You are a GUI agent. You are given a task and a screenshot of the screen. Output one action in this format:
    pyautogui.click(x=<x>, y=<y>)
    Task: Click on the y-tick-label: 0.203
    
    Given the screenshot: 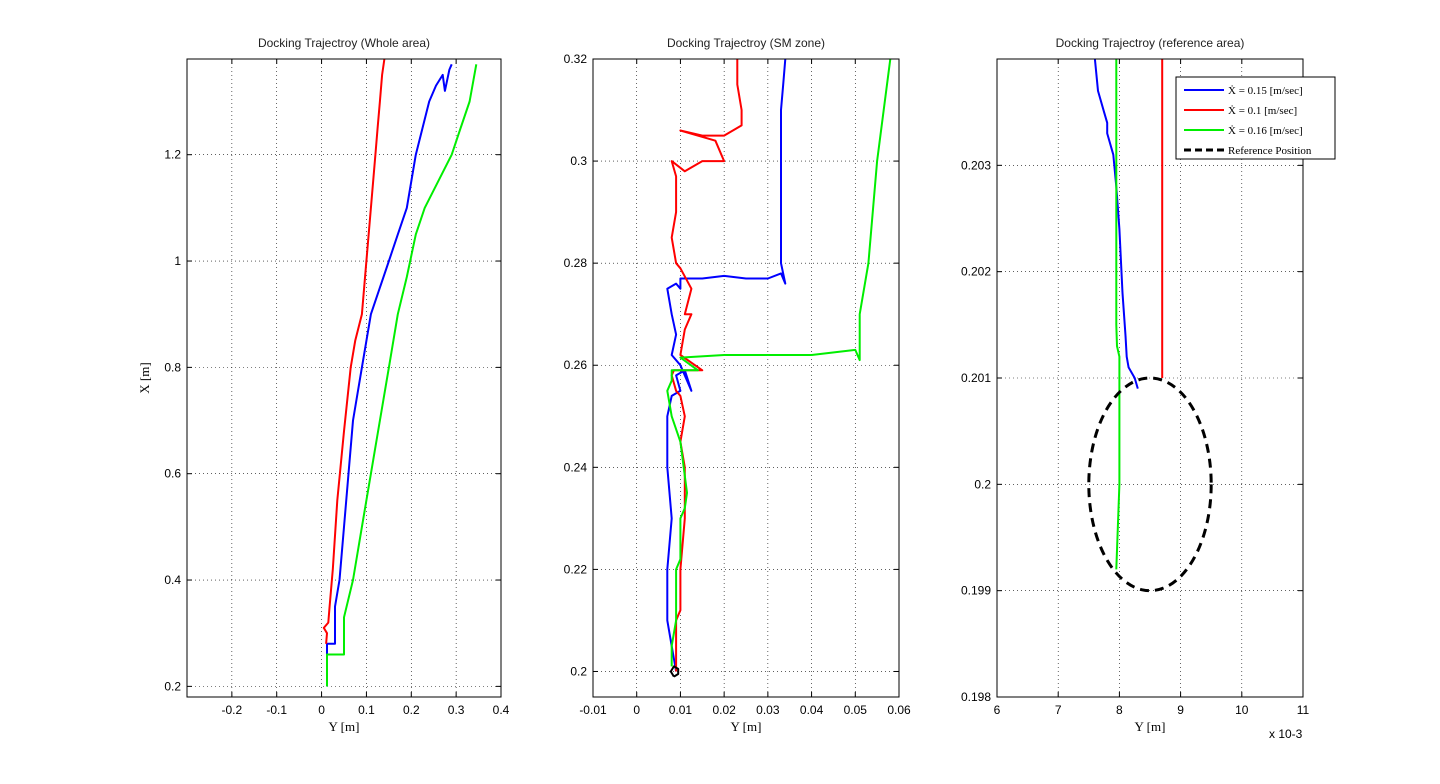 What is the action you would take?
    pyautogui.click(x=976, y=165)
    